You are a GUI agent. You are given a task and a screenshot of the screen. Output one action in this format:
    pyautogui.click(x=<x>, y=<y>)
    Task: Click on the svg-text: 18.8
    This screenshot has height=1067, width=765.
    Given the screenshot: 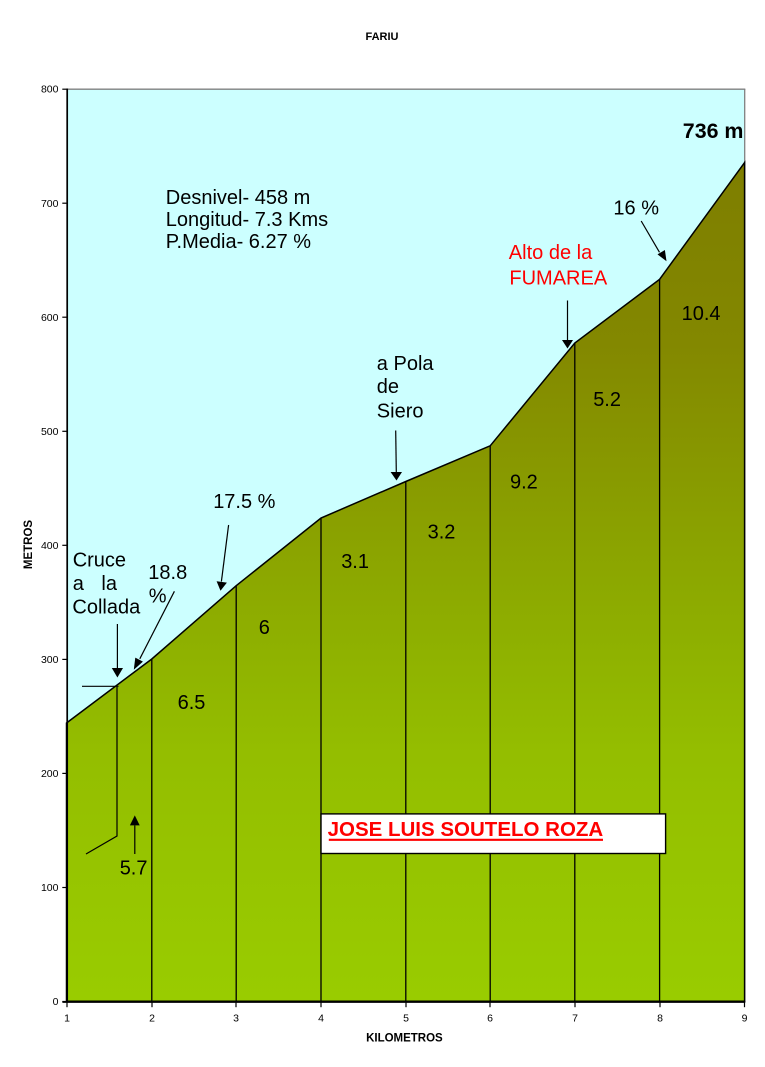 What is the action you would take?
    pyautogui.click(x=167, y=573)
    